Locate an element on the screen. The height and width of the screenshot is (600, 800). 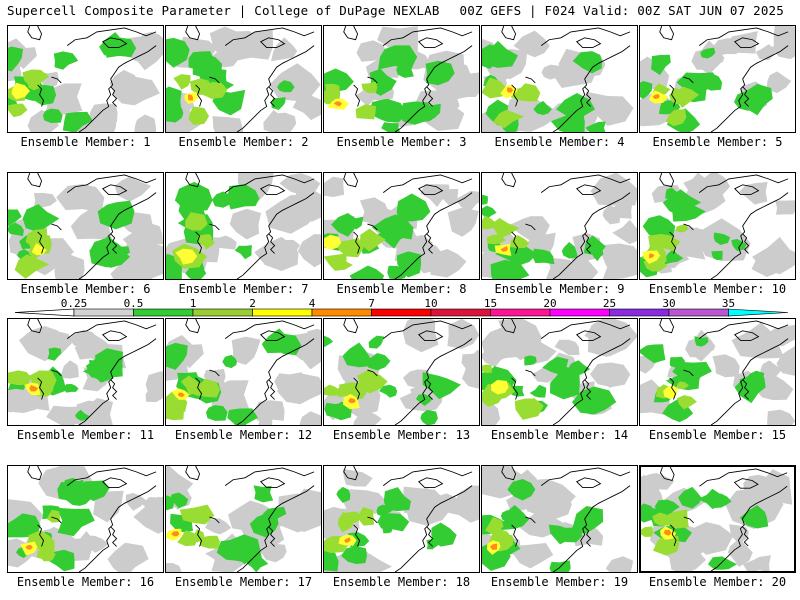
ensemble-member-label: Ensemble Member: 3 is located at coordinates (401, 142).